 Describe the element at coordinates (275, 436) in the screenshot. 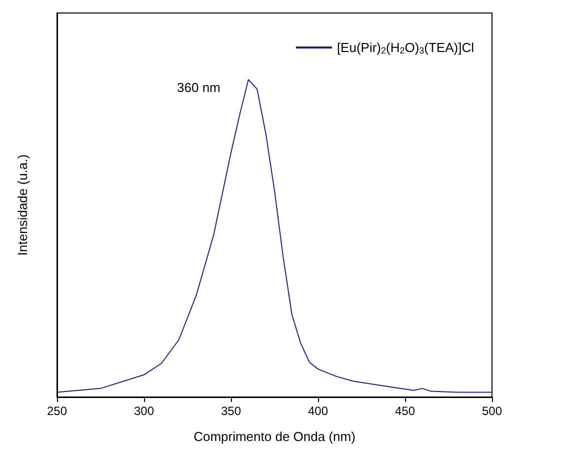

I see `x-axis-title: Comprimento de Onda (nm)` at that location.